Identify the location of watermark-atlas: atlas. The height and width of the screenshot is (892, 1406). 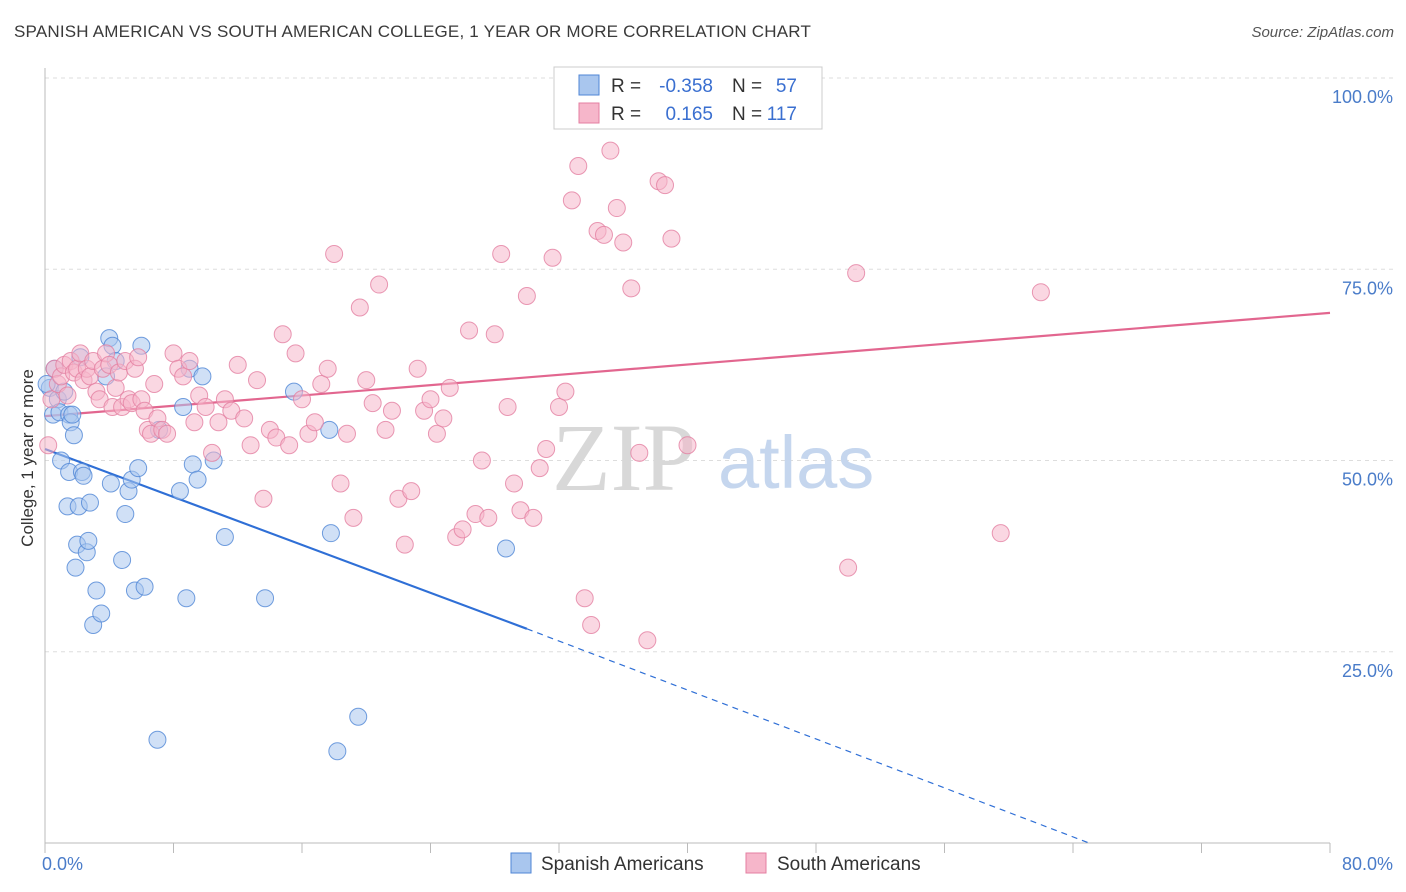
(796, 462).